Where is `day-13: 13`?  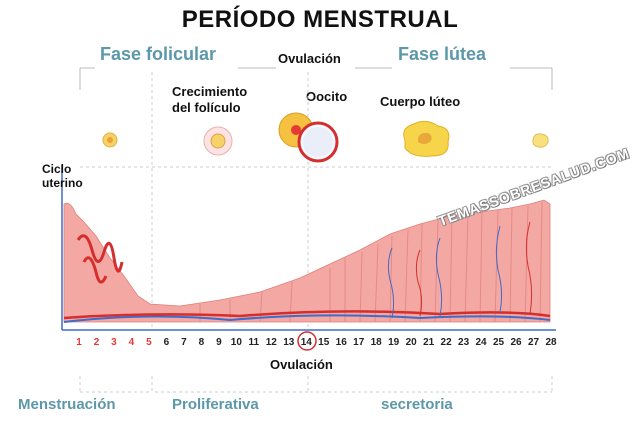 day-13: 13 is located at coordinates (289, 342).